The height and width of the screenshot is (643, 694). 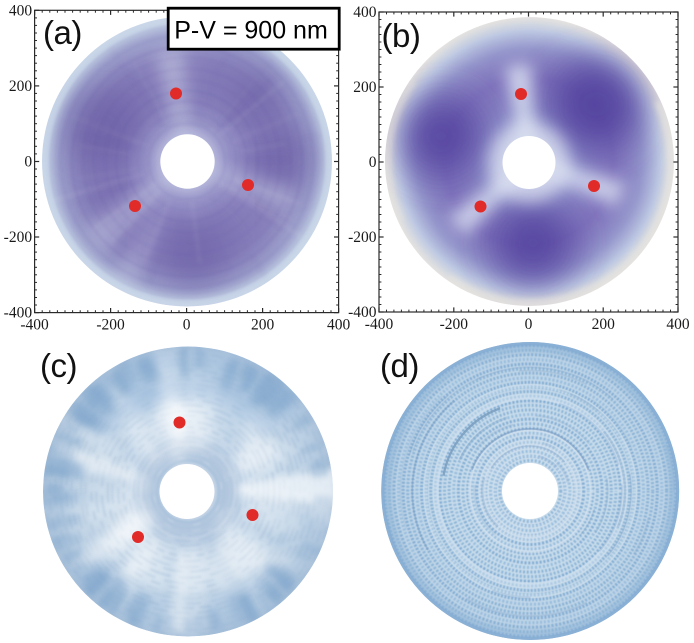 What do you see at coordinates (251, 31) in the screenshot?
I see `svg-text: P-V = 900 nm` at bounding box center [251, 31].